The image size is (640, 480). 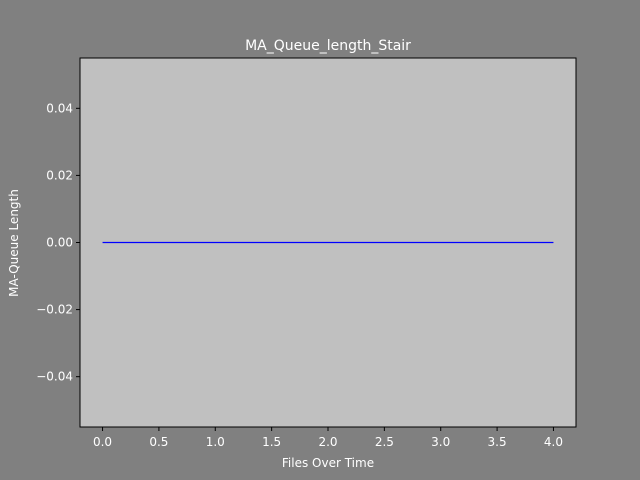 I want to click on x-tick-label: 1.5, so click(x=271, y=442).